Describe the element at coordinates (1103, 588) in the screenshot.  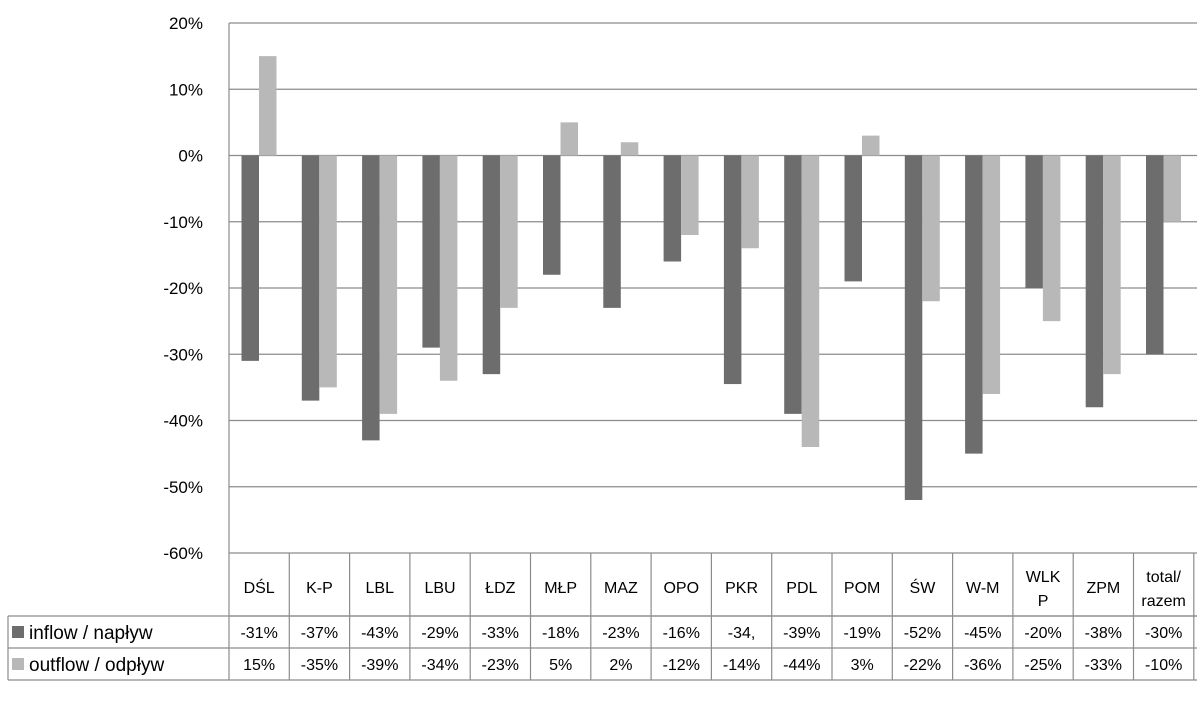
I see `x-category-label: ZPM` at that location.